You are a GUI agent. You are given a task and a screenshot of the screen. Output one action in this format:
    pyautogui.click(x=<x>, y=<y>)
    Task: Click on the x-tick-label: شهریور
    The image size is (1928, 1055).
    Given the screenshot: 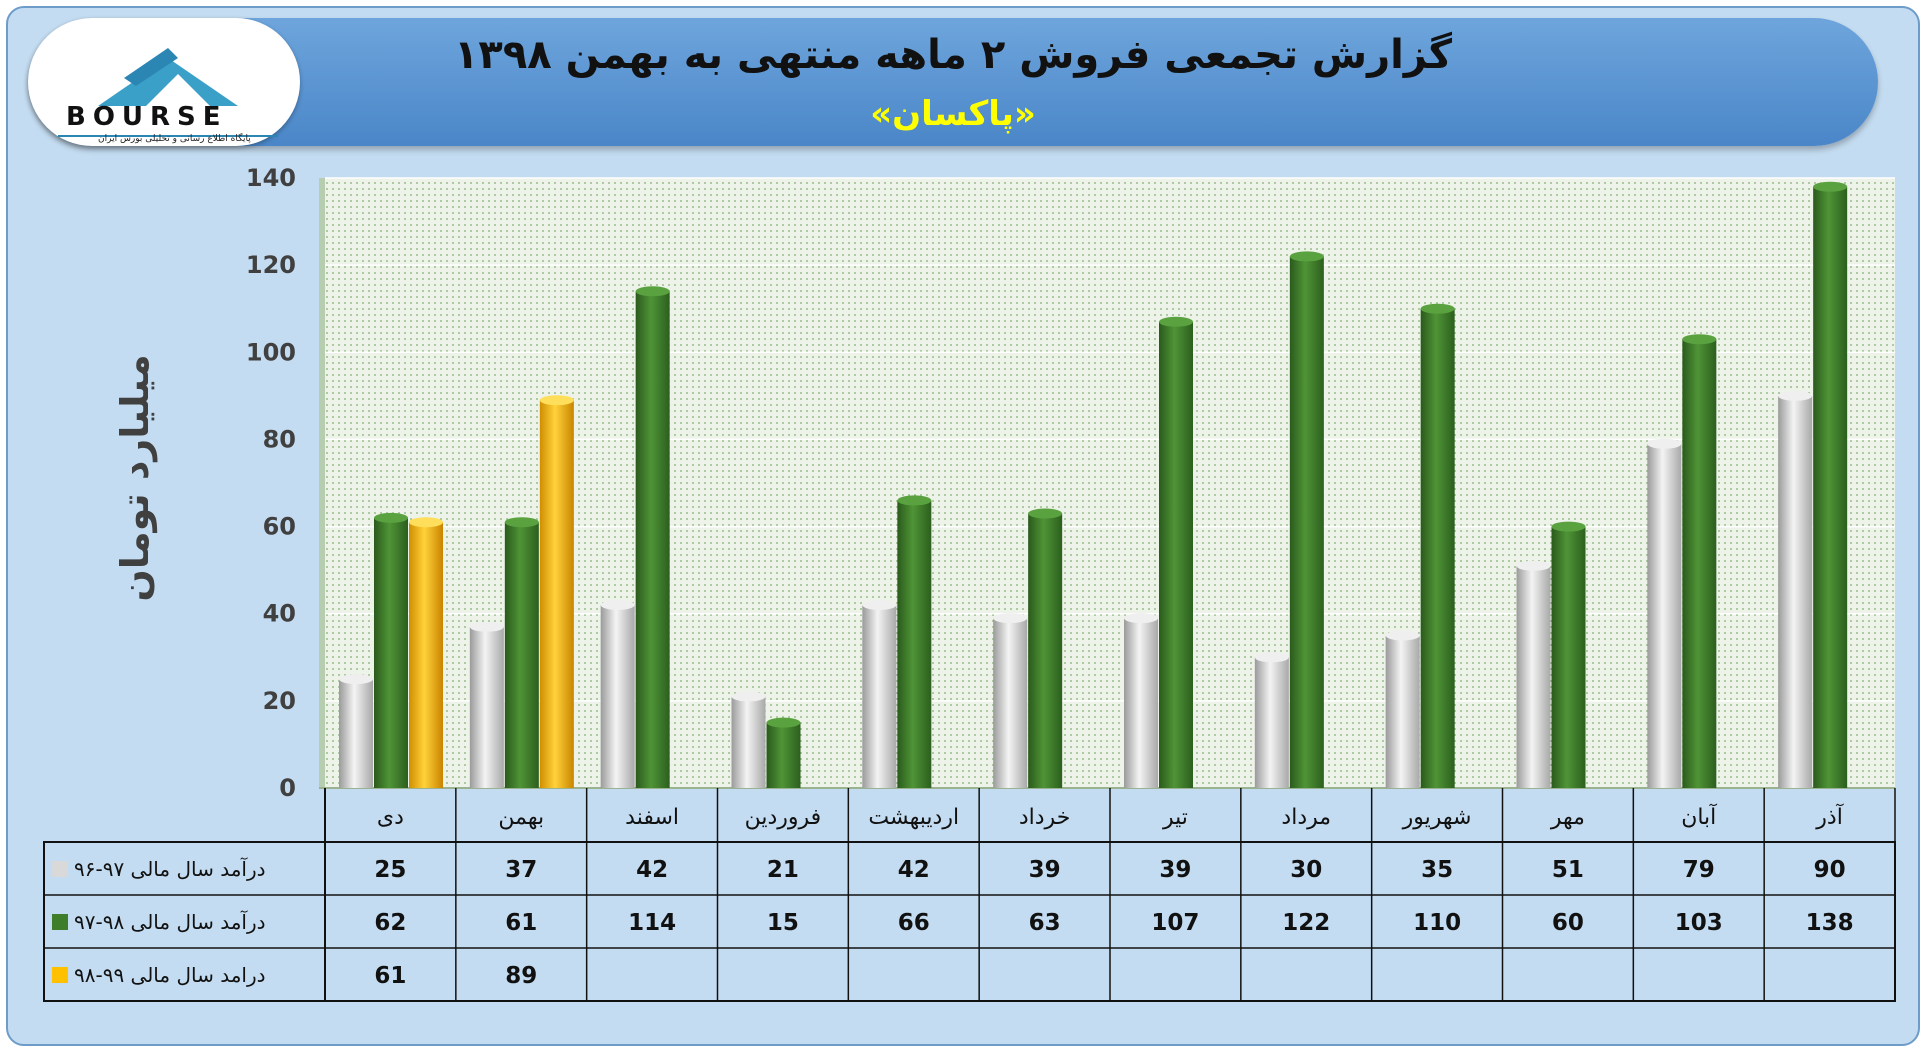 What is the action you would take?
    pyautogui.click(x=1437, y=817)
    